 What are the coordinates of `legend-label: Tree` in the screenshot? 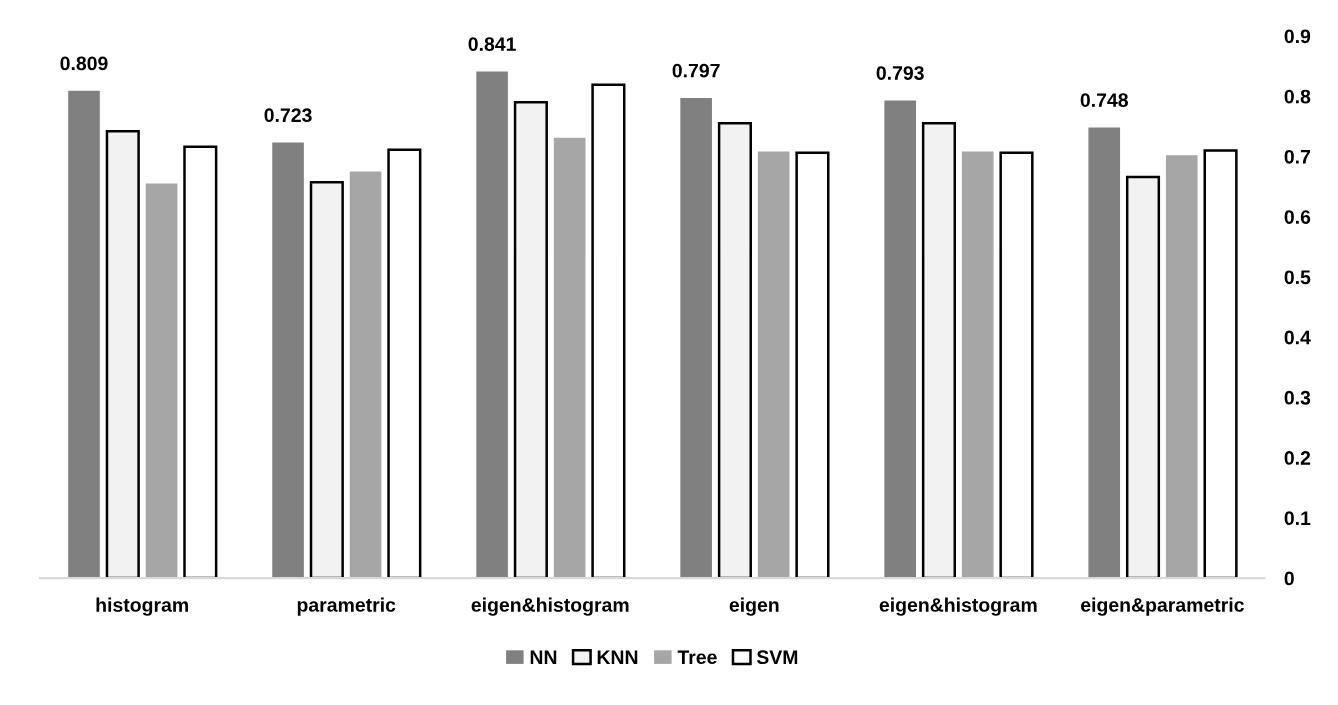 It's located at (697, 657).